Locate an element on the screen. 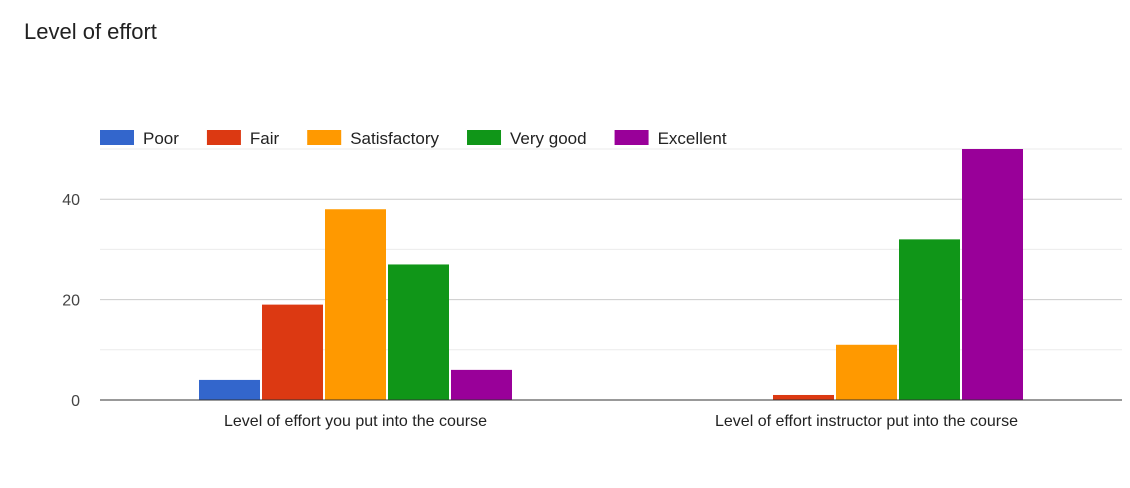  legend-label: Very good is located at coordinates (548, 138).